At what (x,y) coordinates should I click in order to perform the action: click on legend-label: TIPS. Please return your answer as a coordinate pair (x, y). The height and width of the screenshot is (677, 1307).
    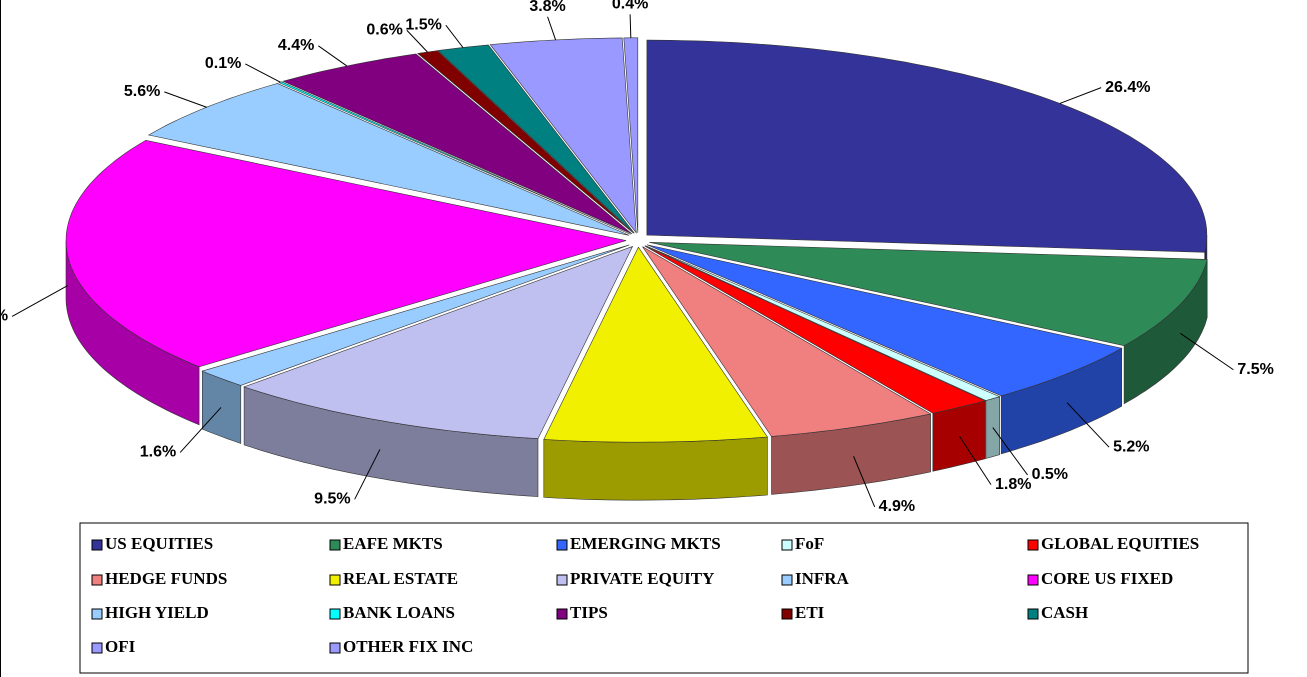
    Looking at the image, I should click on (589, 612).